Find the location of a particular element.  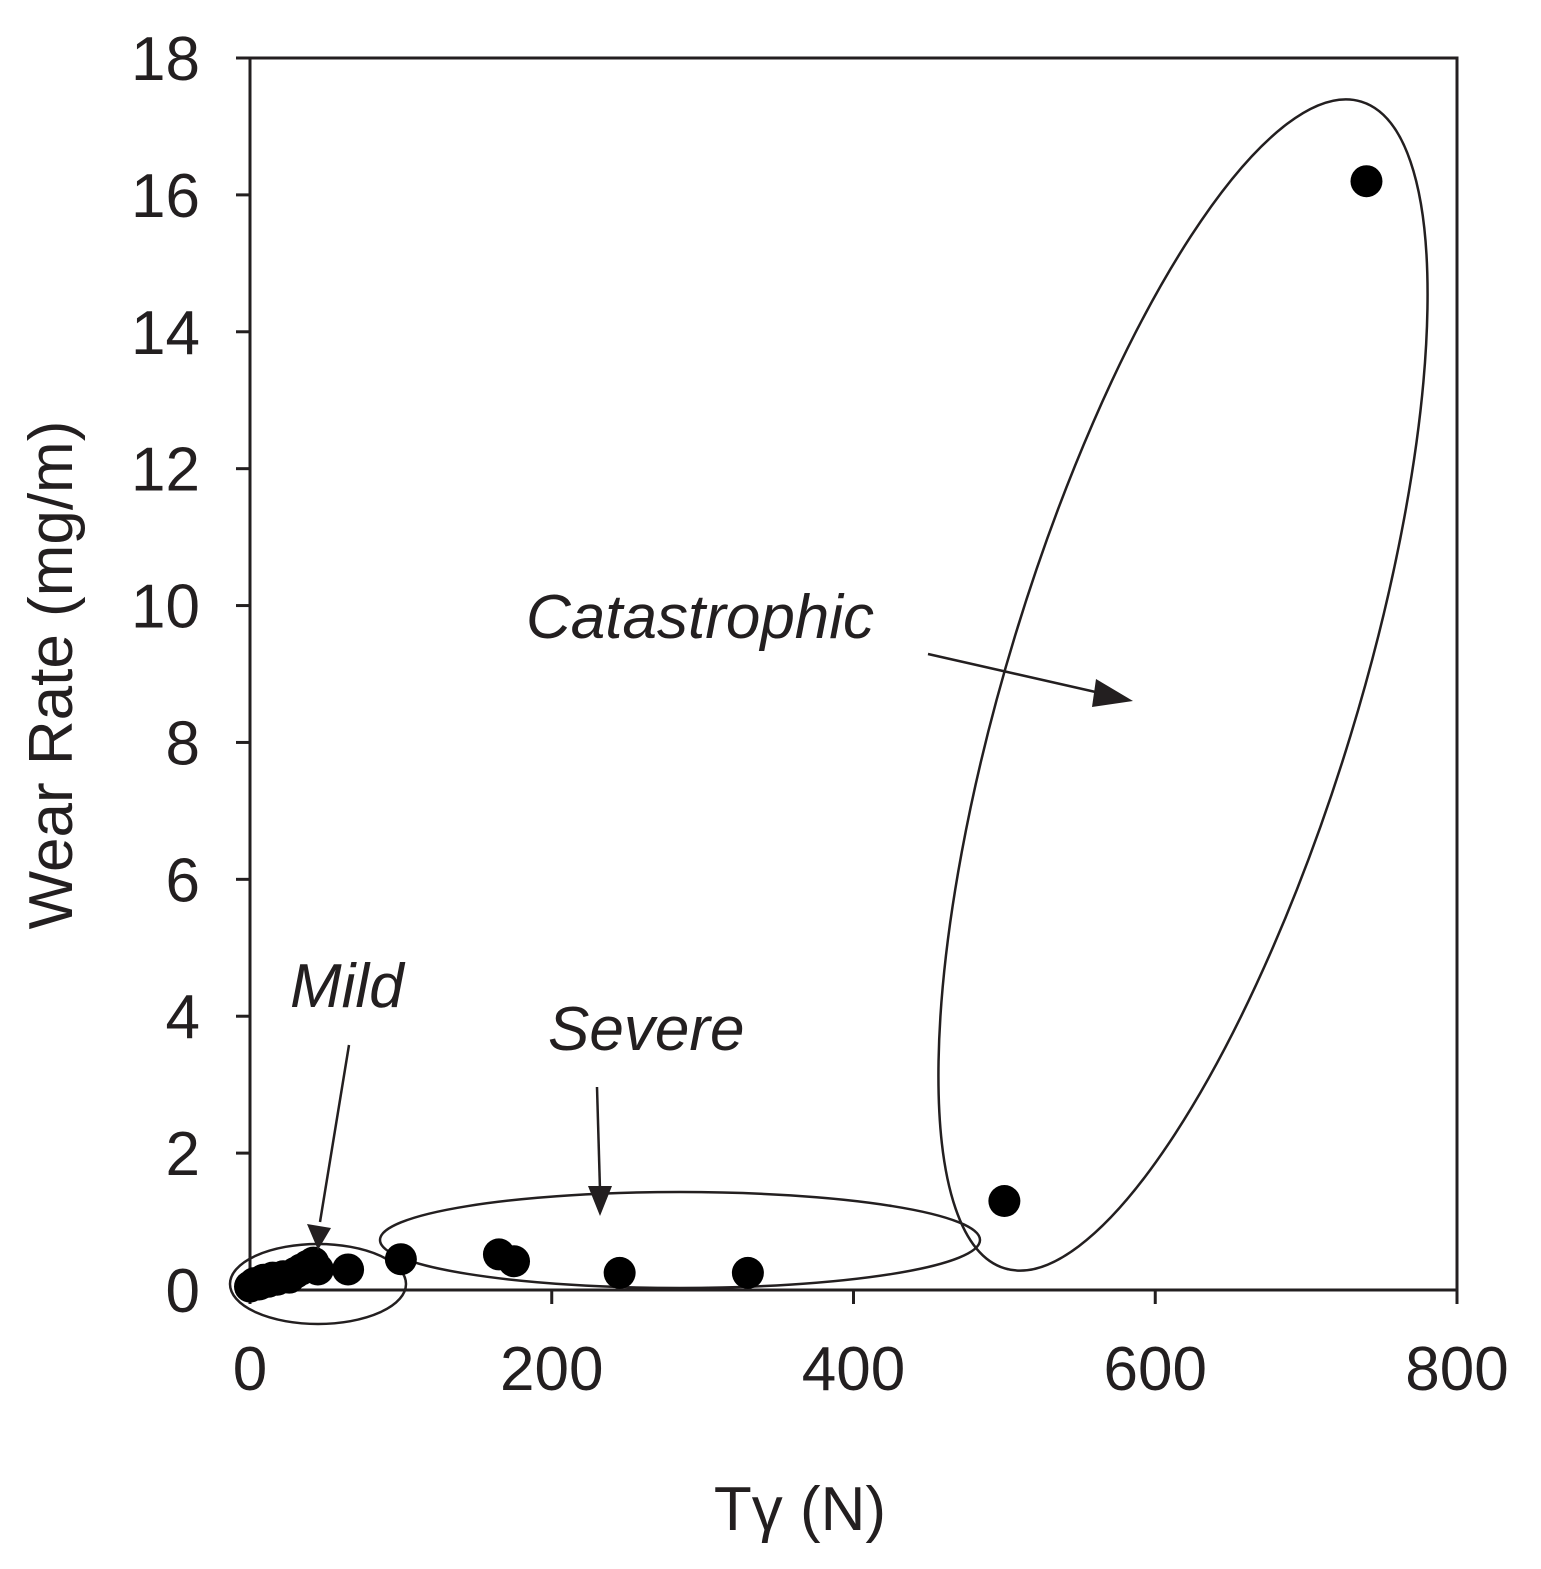

catastrophic-arrow-line is located at coordinates (1014, 673).